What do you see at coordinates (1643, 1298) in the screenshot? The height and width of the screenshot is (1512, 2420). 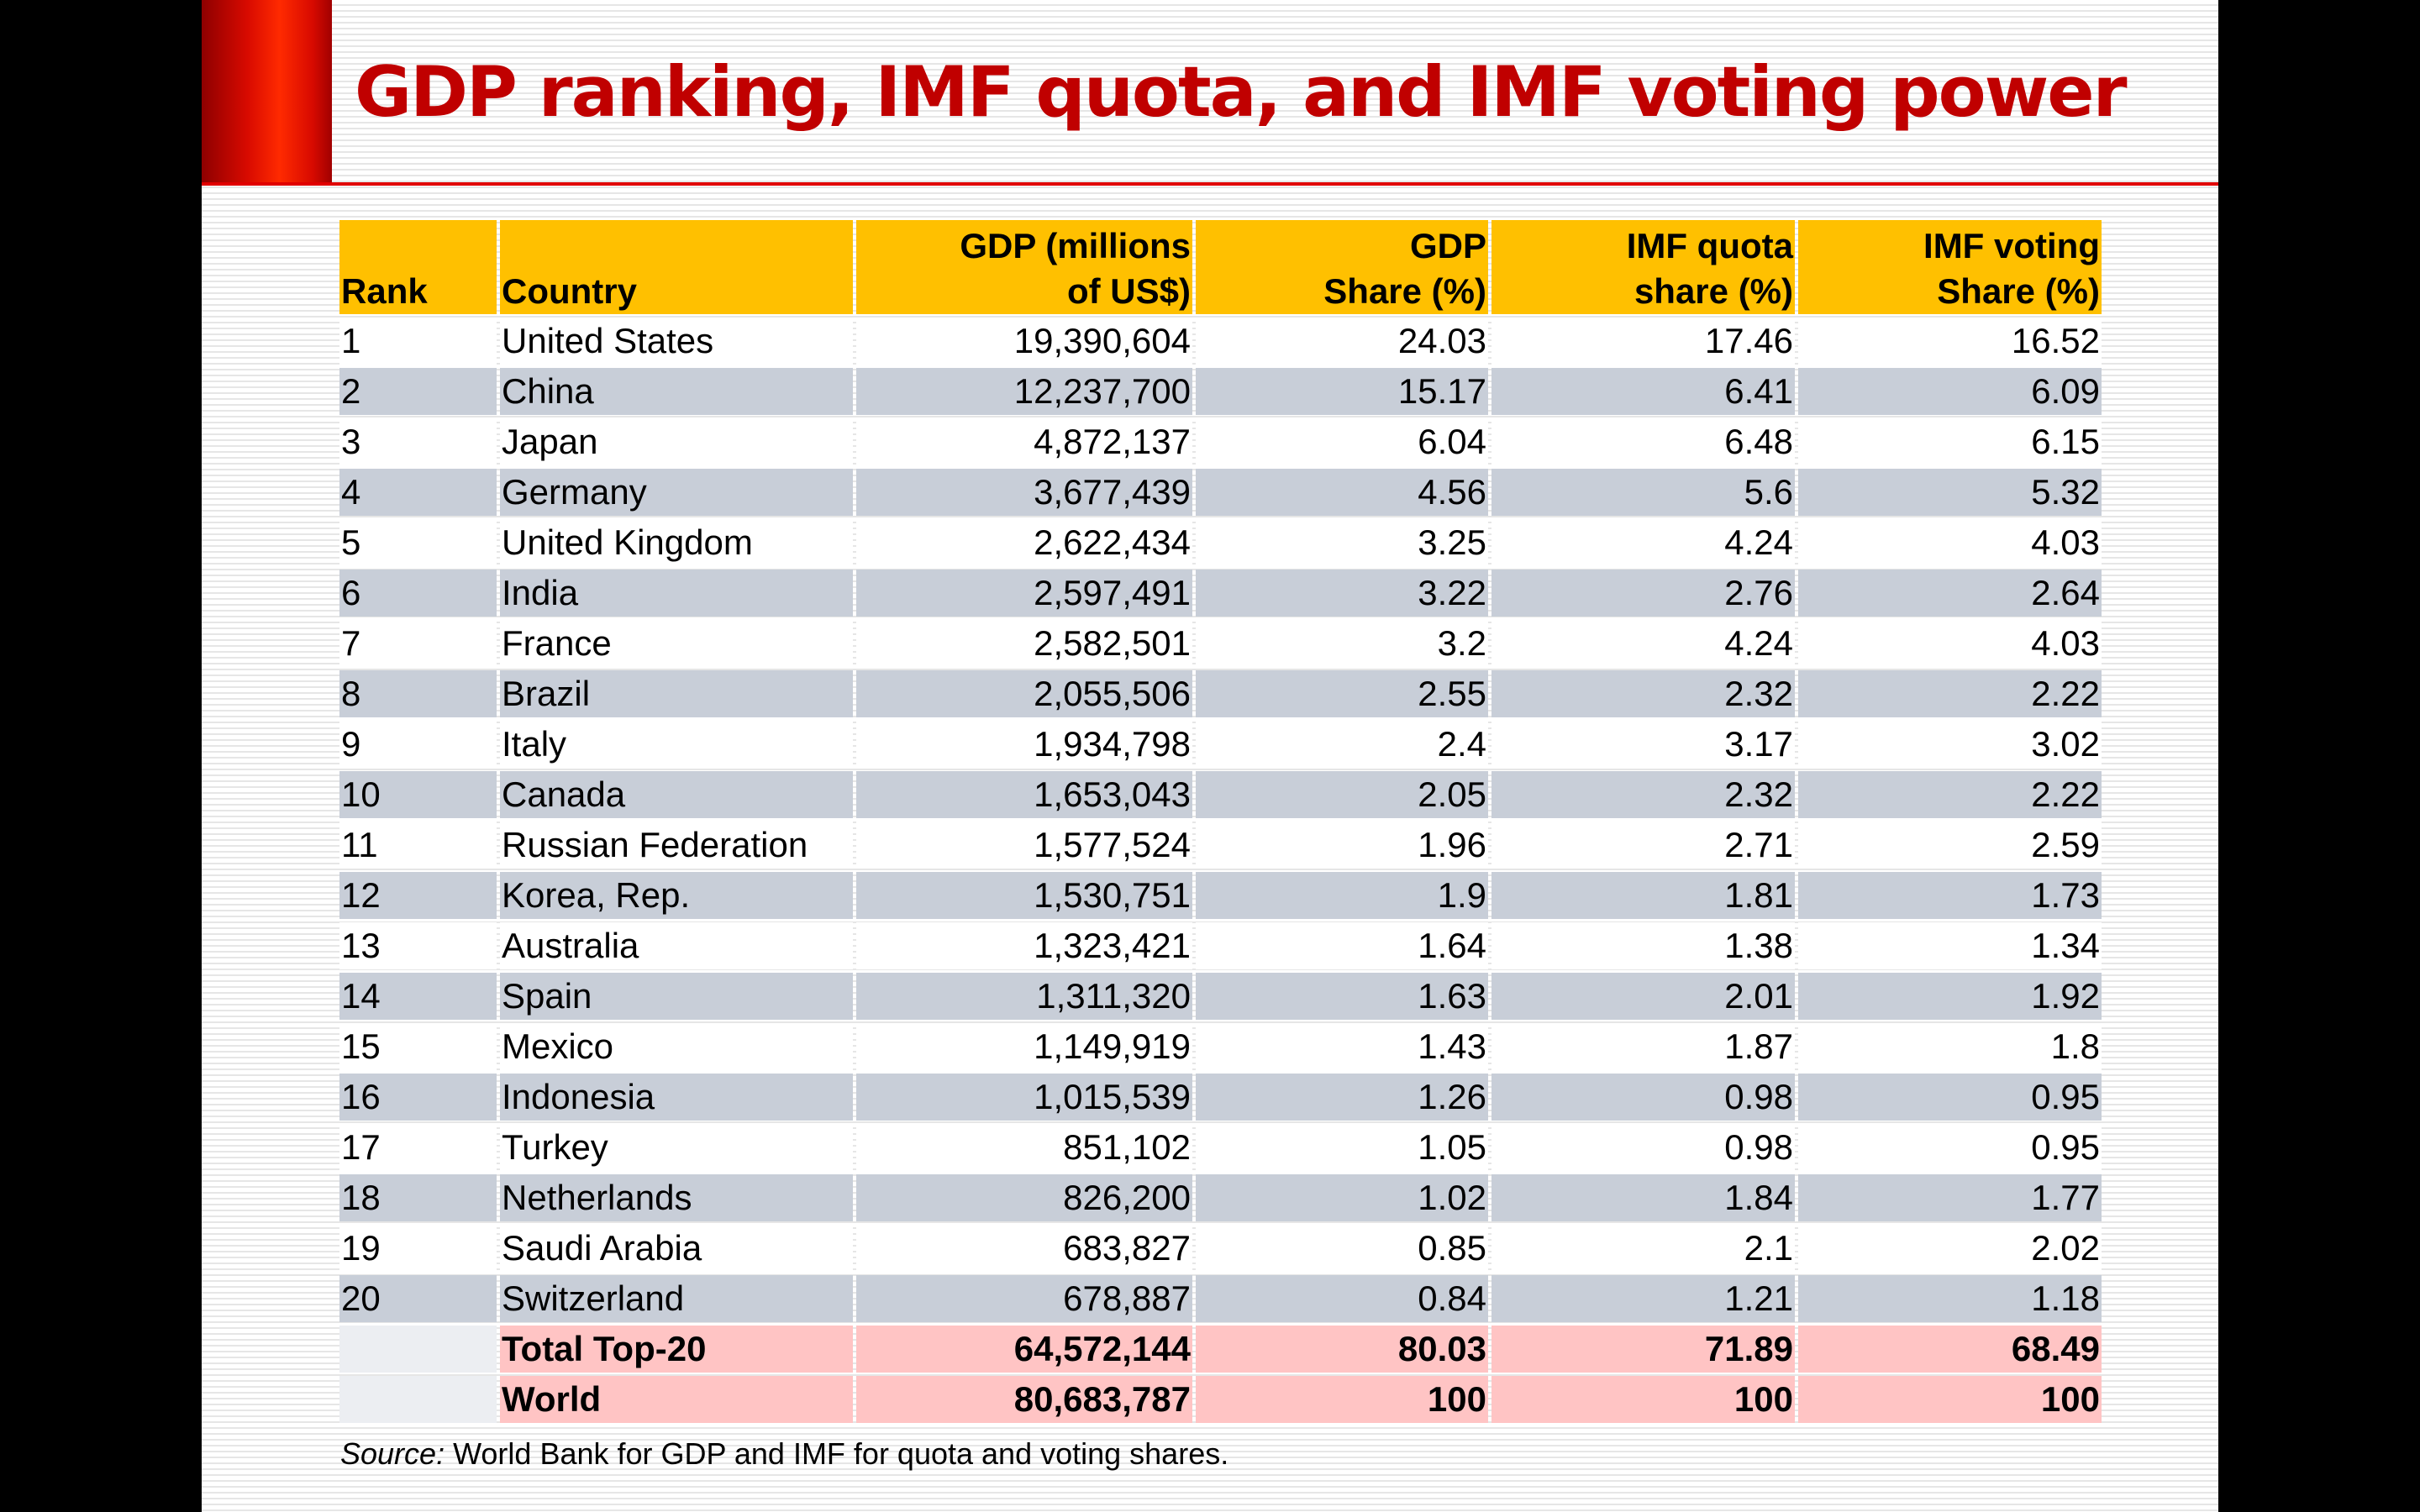 I see `imf-quota-cell: 1.21` at bounding box center [1643, 1298].